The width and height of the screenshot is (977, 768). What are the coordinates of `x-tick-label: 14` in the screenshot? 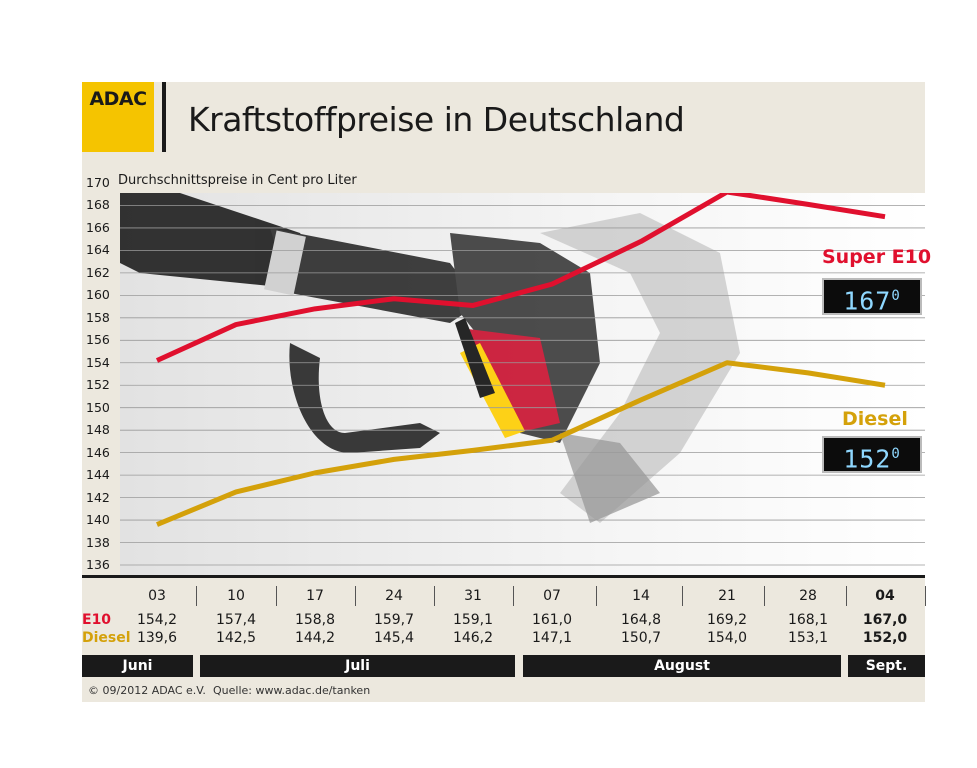 It's located at (641, 596).